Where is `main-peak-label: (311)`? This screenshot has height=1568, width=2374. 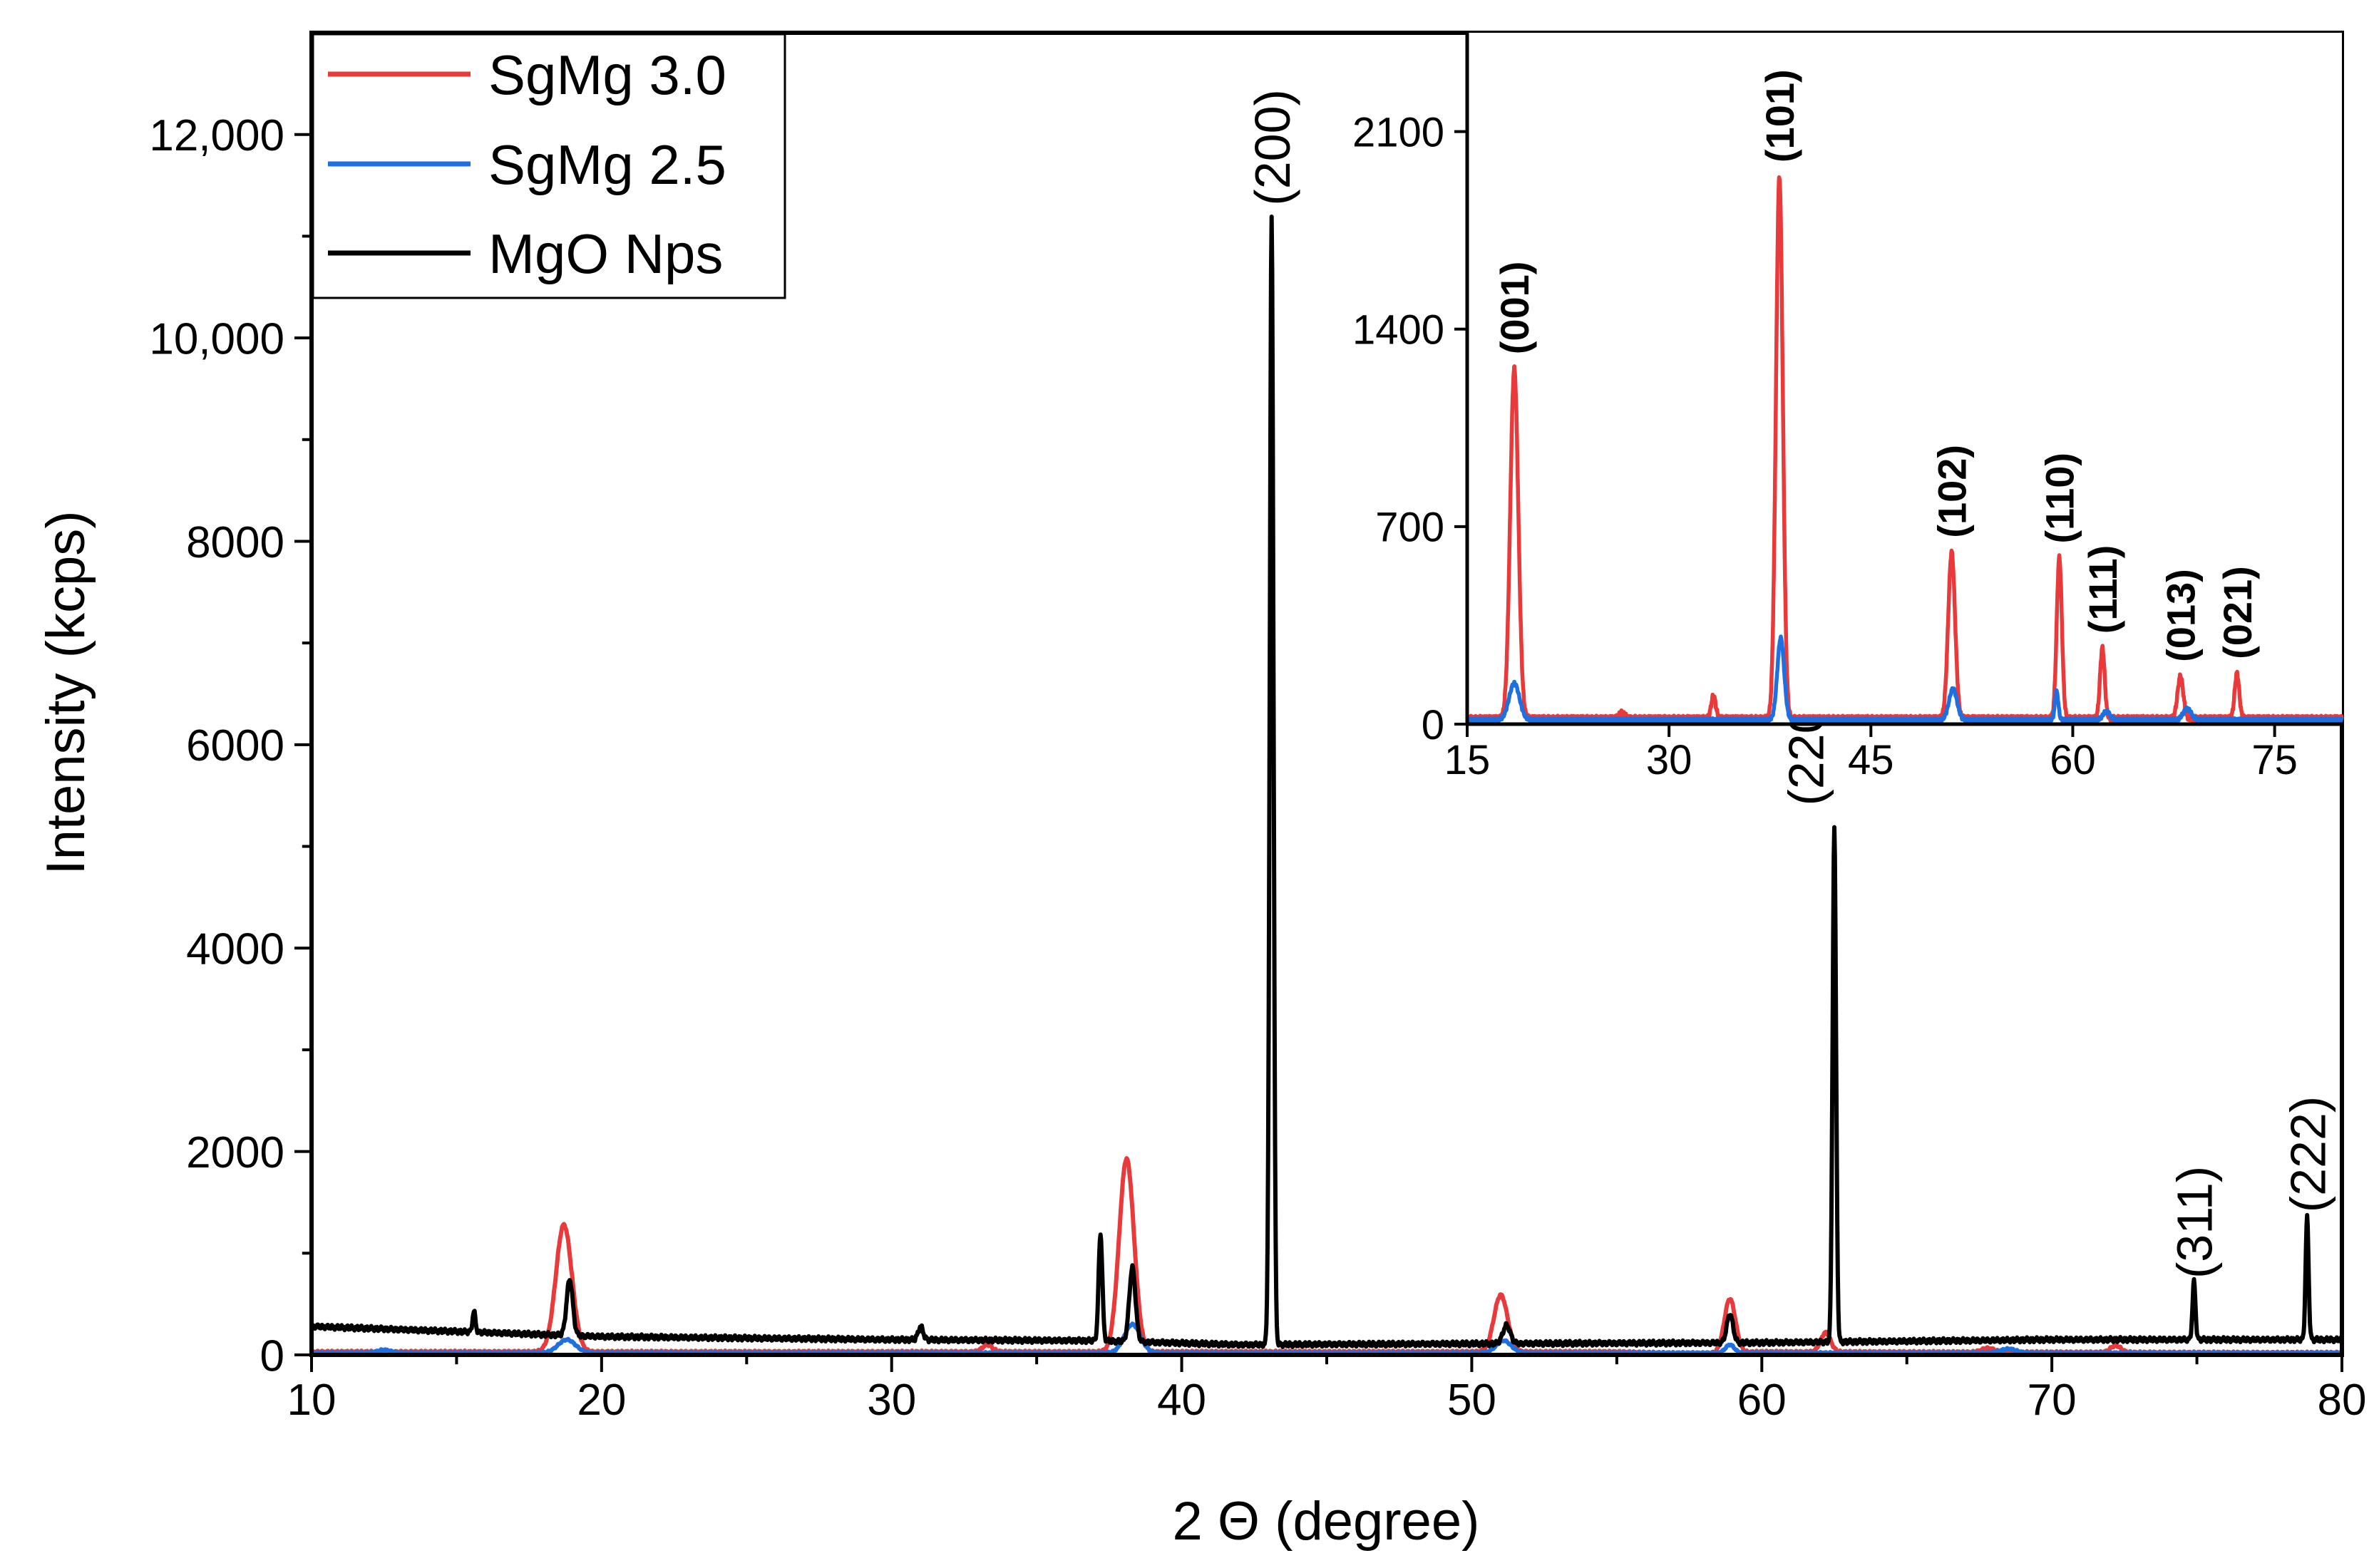 main-peak-label: (311) is located at coordinates (2195, 1223).